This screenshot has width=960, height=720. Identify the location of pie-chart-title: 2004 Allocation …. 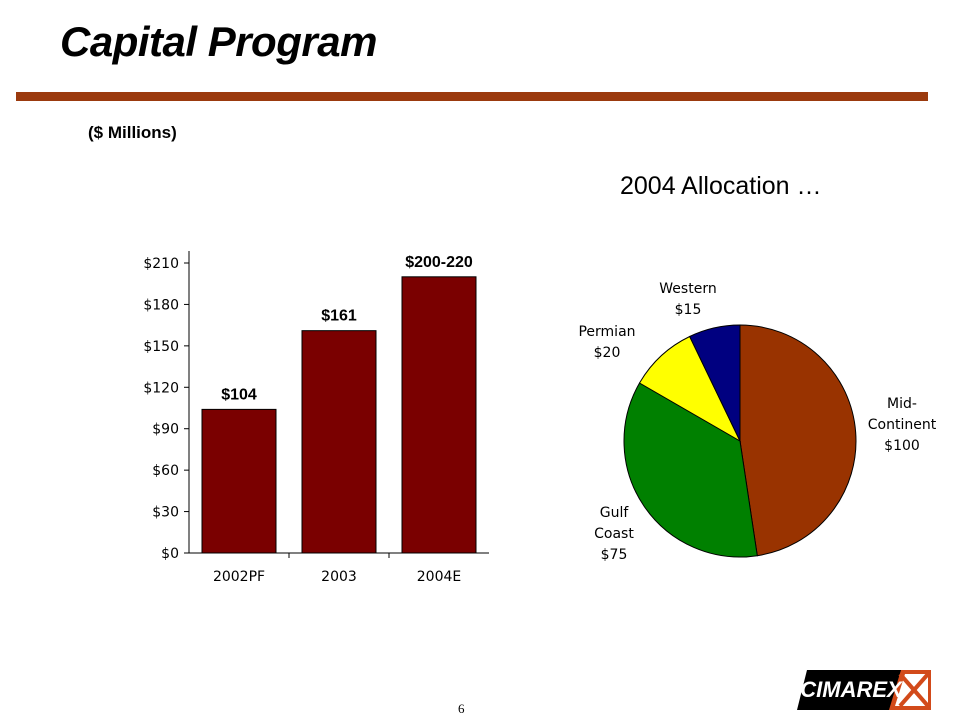
(721, 186).